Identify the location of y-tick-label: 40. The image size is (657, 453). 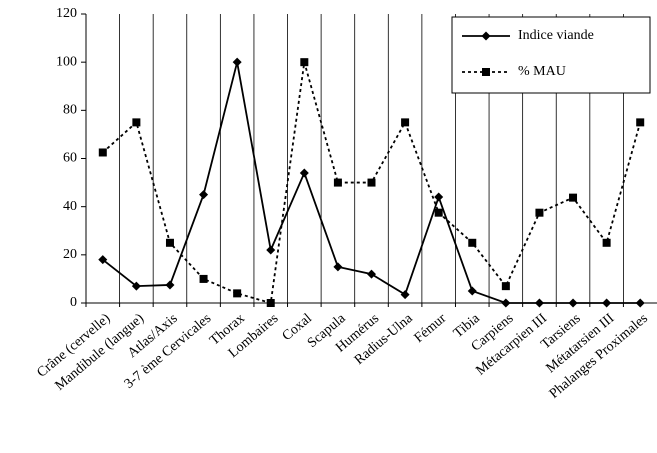
(70, 206).